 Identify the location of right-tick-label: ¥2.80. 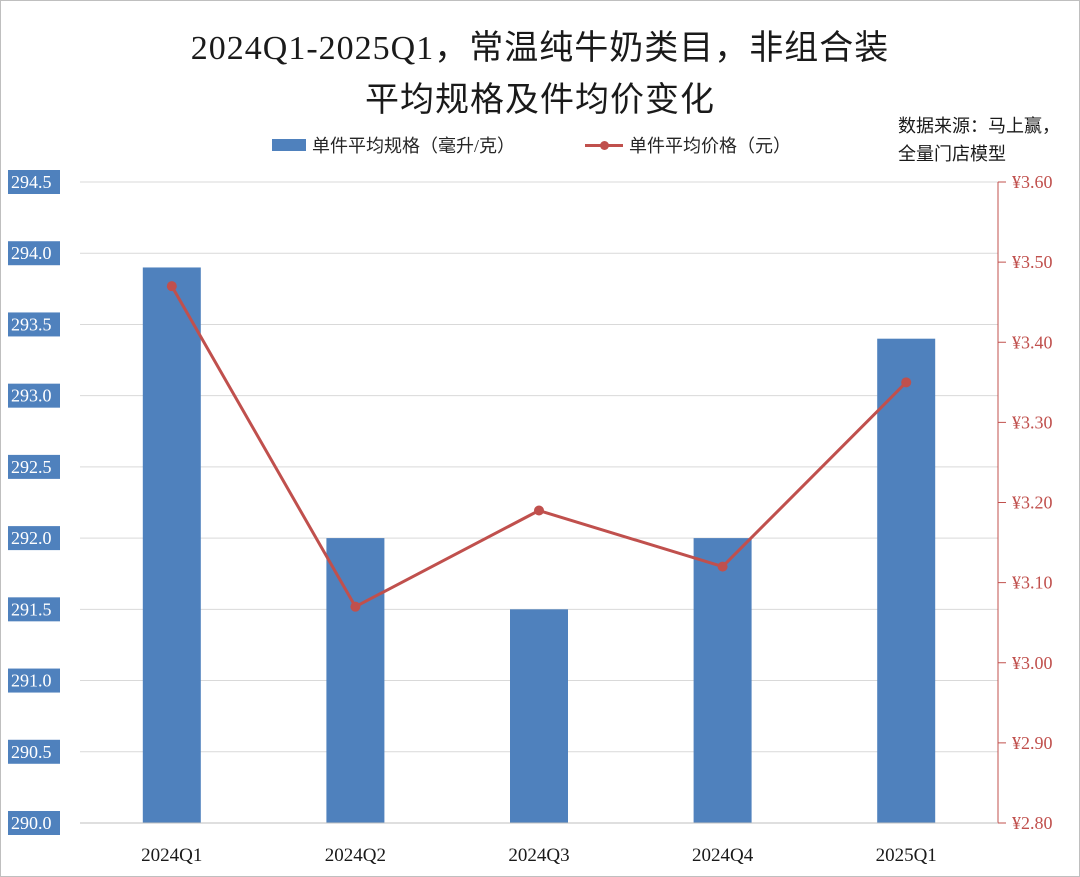
(1032, 823).